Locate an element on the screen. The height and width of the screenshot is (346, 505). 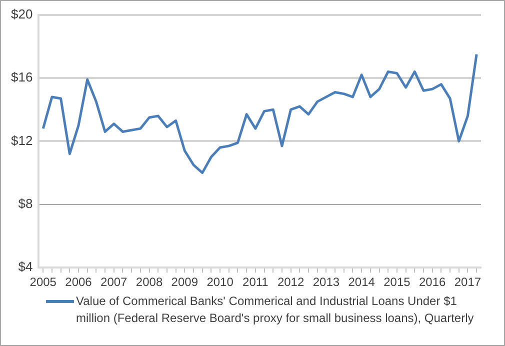
legend-label: Value of Commerical Banks' Commerical and Industrial Loans Under $1 million (Federal Reserve Board's proxy for small business loans), Quarterly is located at coordinates (275, 310).